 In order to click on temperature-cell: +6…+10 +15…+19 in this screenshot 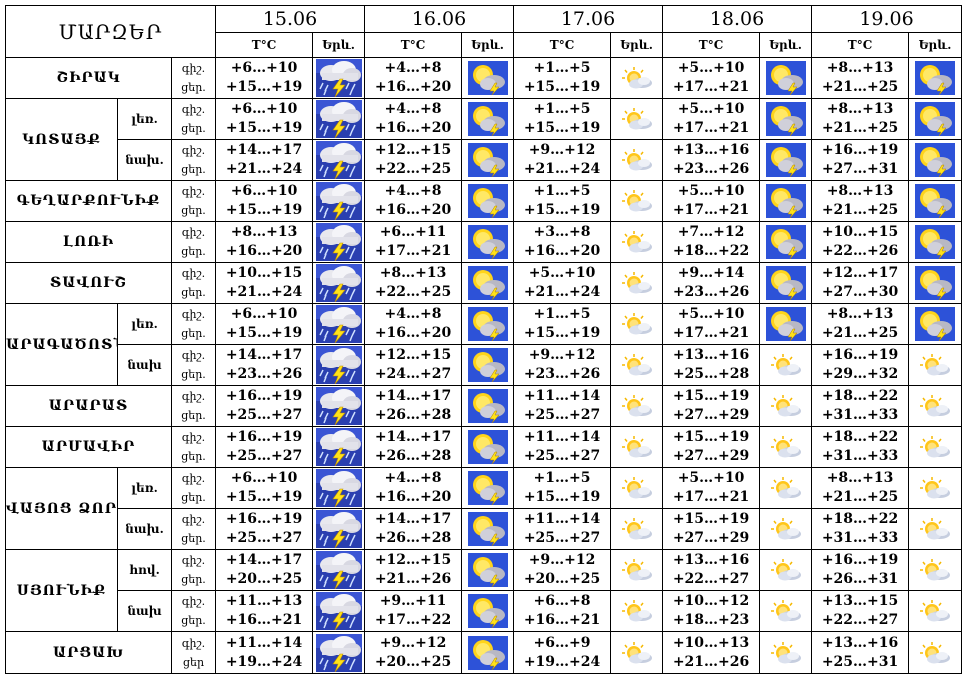, I will do `click(264, 201)`.